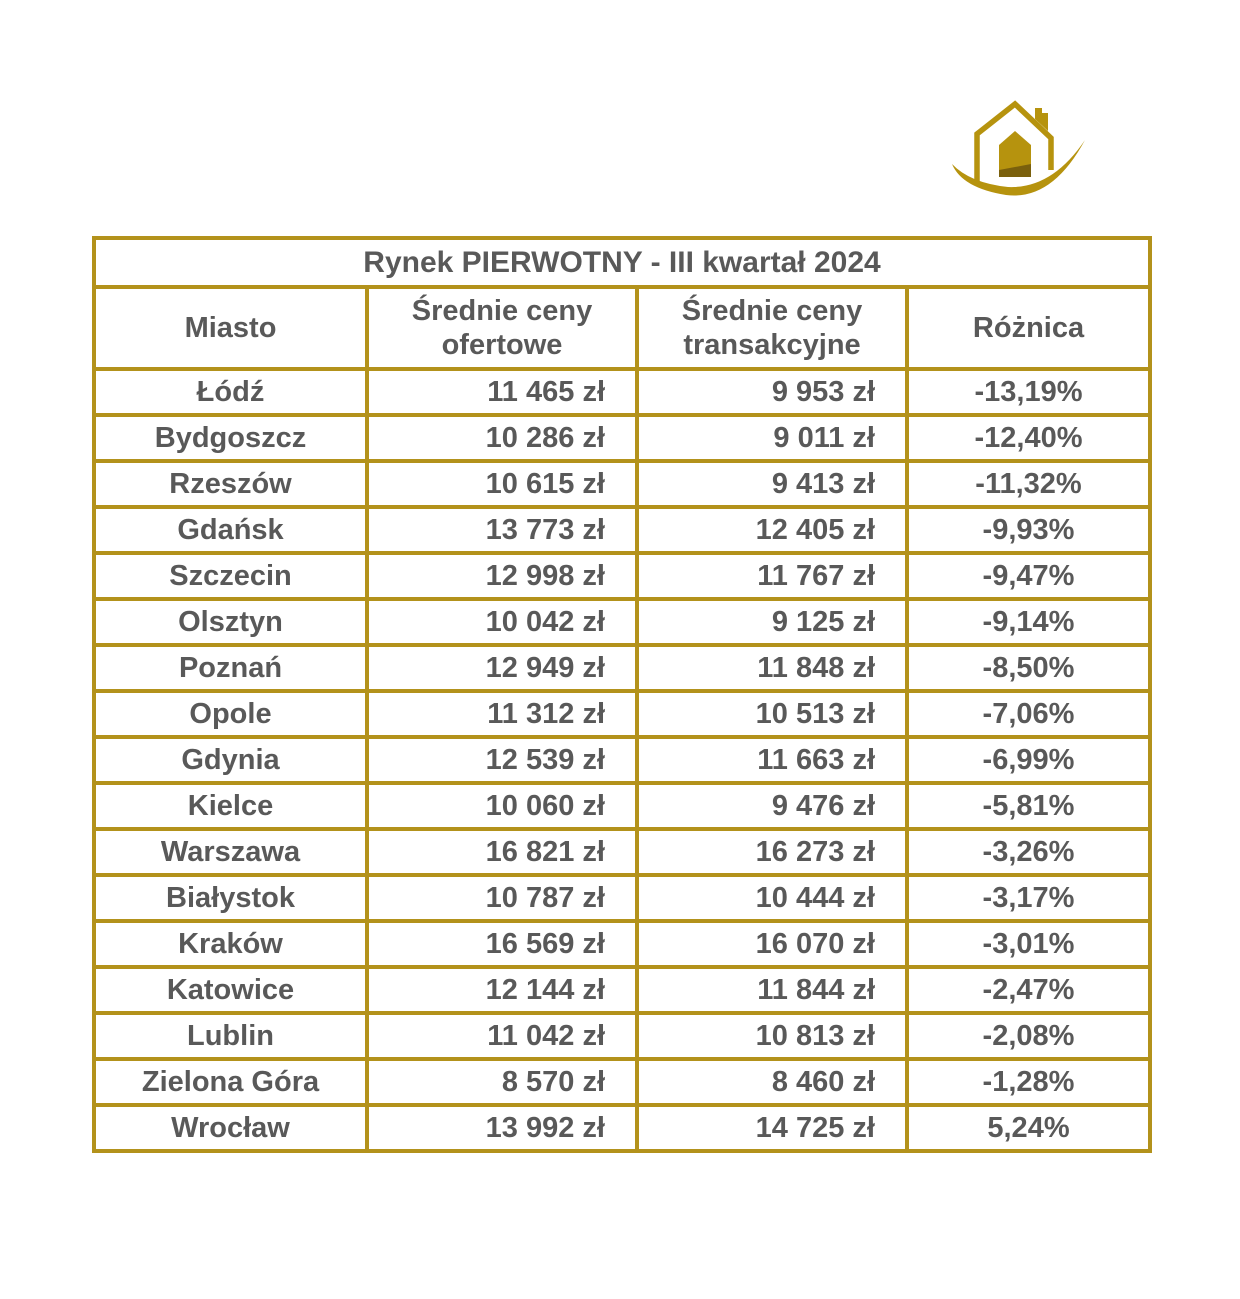  Describe the element at coordinates (1028, 898) in the screenshot. I see `difference-cell: -3,17%` at that location.